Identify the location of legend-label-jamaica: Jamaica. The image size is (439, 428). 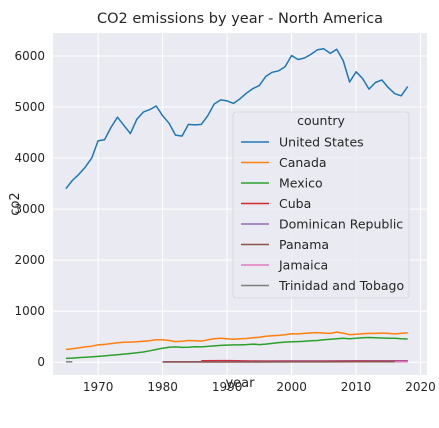
(303, 265).